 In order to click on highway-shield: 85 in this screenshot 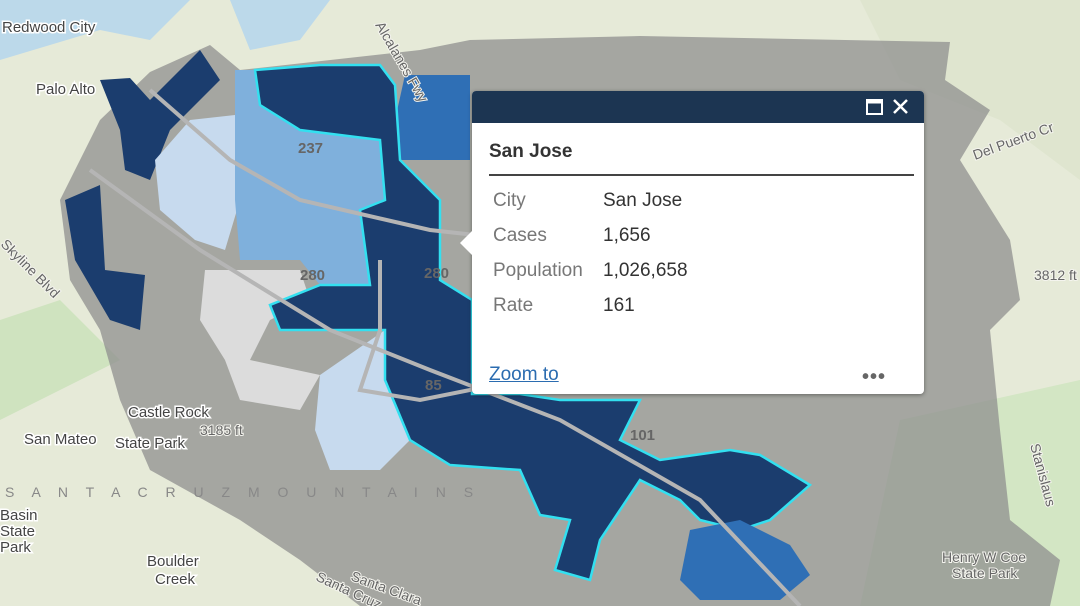, I will do `click(433, 385)`.